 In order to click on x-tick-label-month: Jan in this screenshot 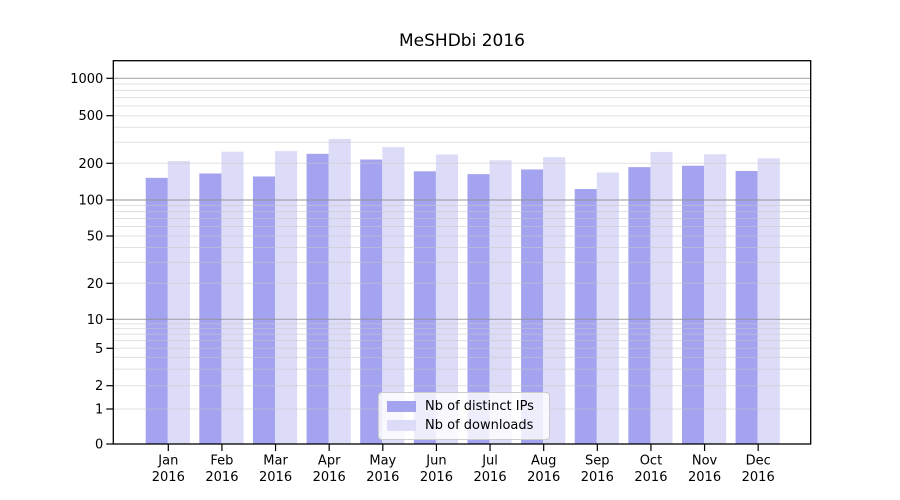, I will do `click(167, 461)`.